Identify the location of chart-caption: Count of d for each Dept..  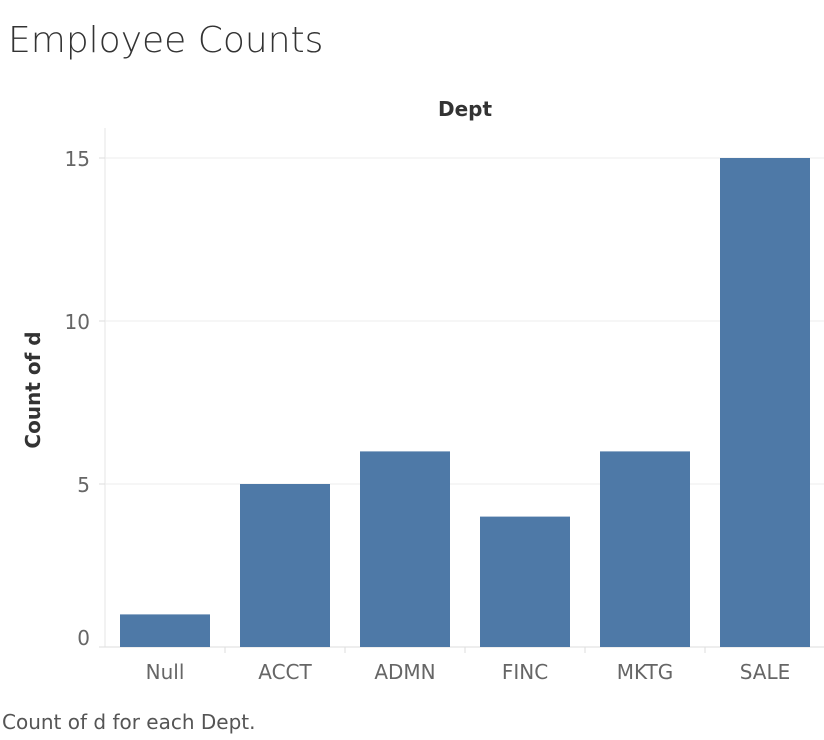
(129, 722).